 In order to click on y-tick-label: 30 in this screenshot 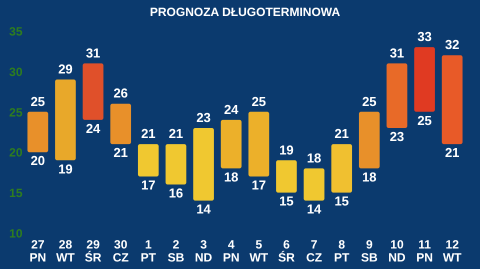, I will do `click(16, 71)`.